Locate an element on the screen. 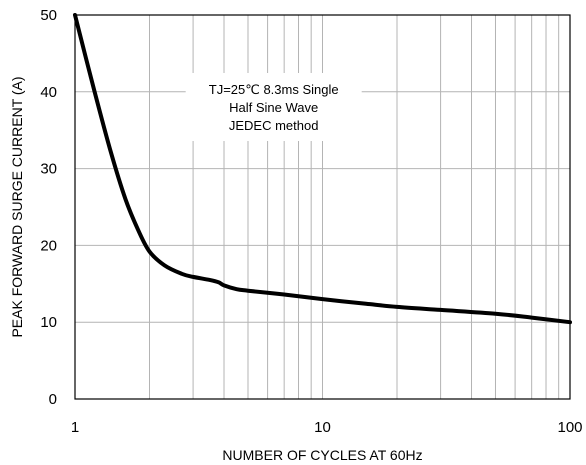 This screenshot has width=586, height=465. annotation-line-2: Half Sine Wave is located at coordinates (273, 107).